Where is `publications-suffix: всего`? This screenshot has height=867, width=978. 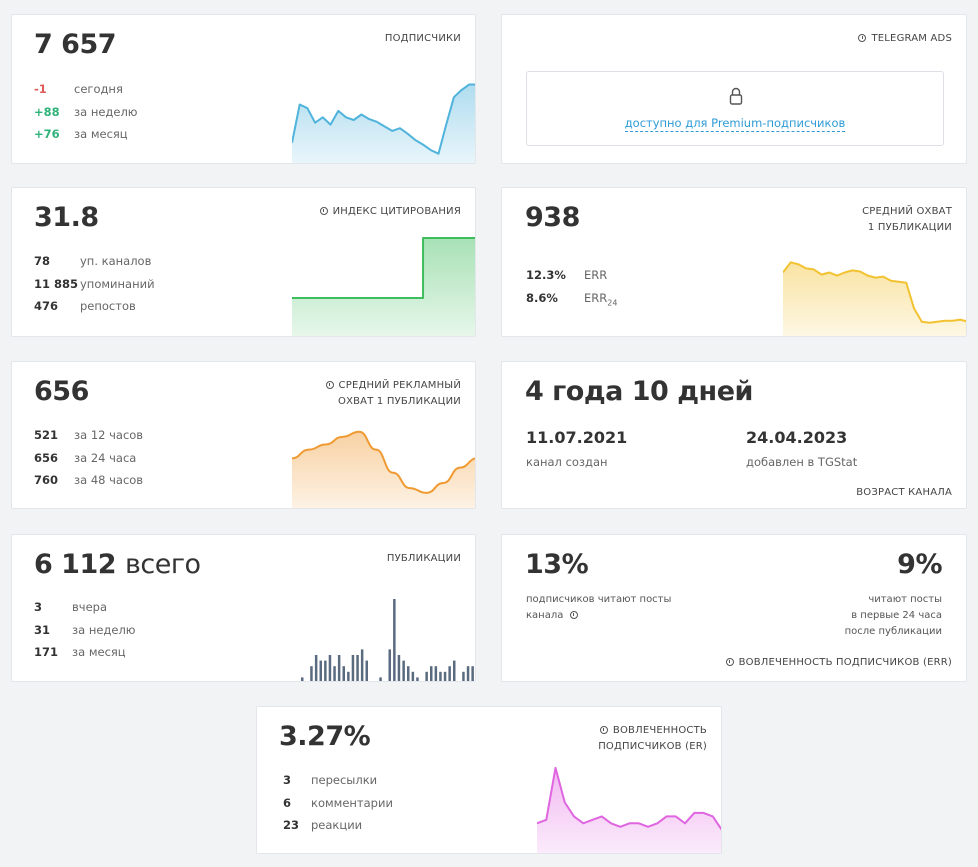
publications-suffix: всего is located at coordinates (162, 564).